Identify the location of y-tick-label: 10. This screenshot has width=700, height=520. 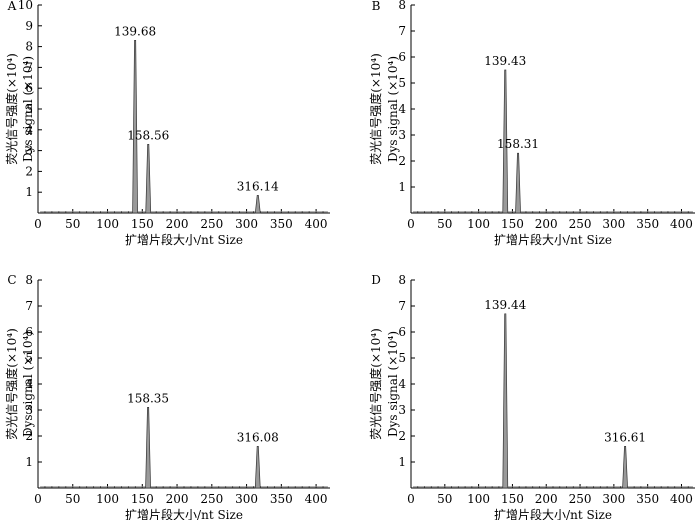
(25, 6).